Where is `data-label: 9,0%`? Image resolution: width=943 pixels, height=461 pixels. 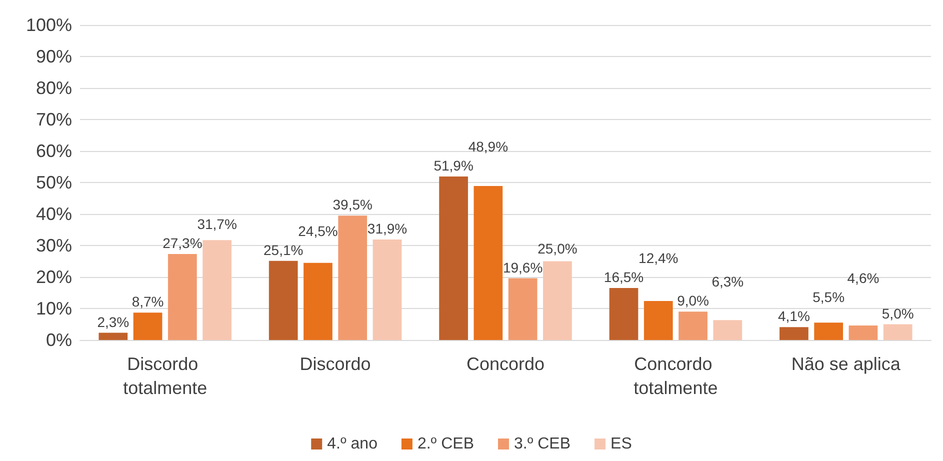
data-label: 9,0% is located at coordinates (693, 300).